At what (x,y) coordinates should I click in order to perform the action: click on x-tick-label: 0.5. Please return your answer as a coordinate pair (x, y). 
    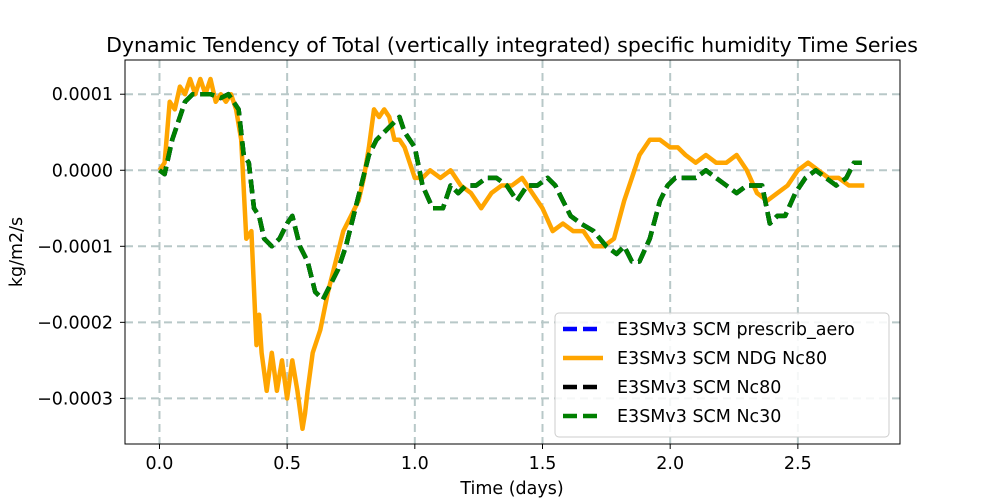
    Looking at the image, I should click on (287, 464).